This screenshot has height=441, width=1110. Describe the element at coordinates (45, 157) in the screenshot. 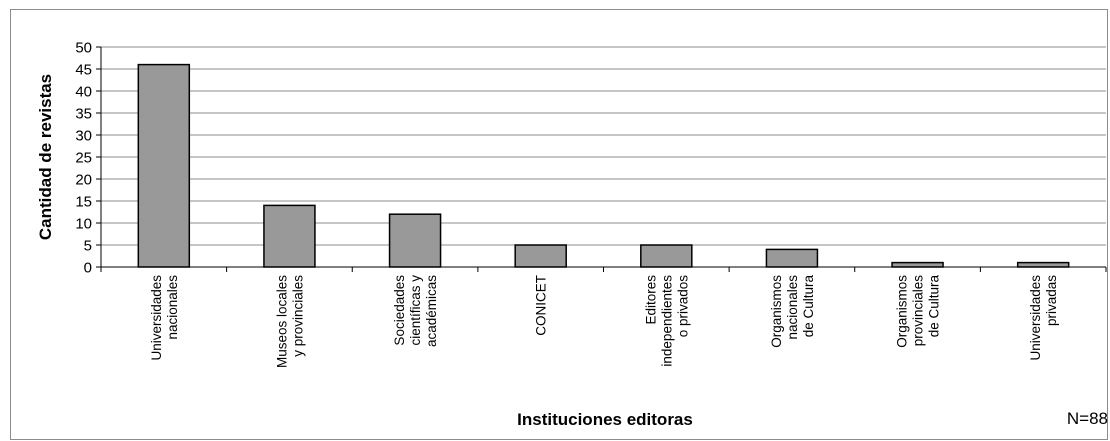

I see `y-axis-title: Cantidad de revistas` at that location.